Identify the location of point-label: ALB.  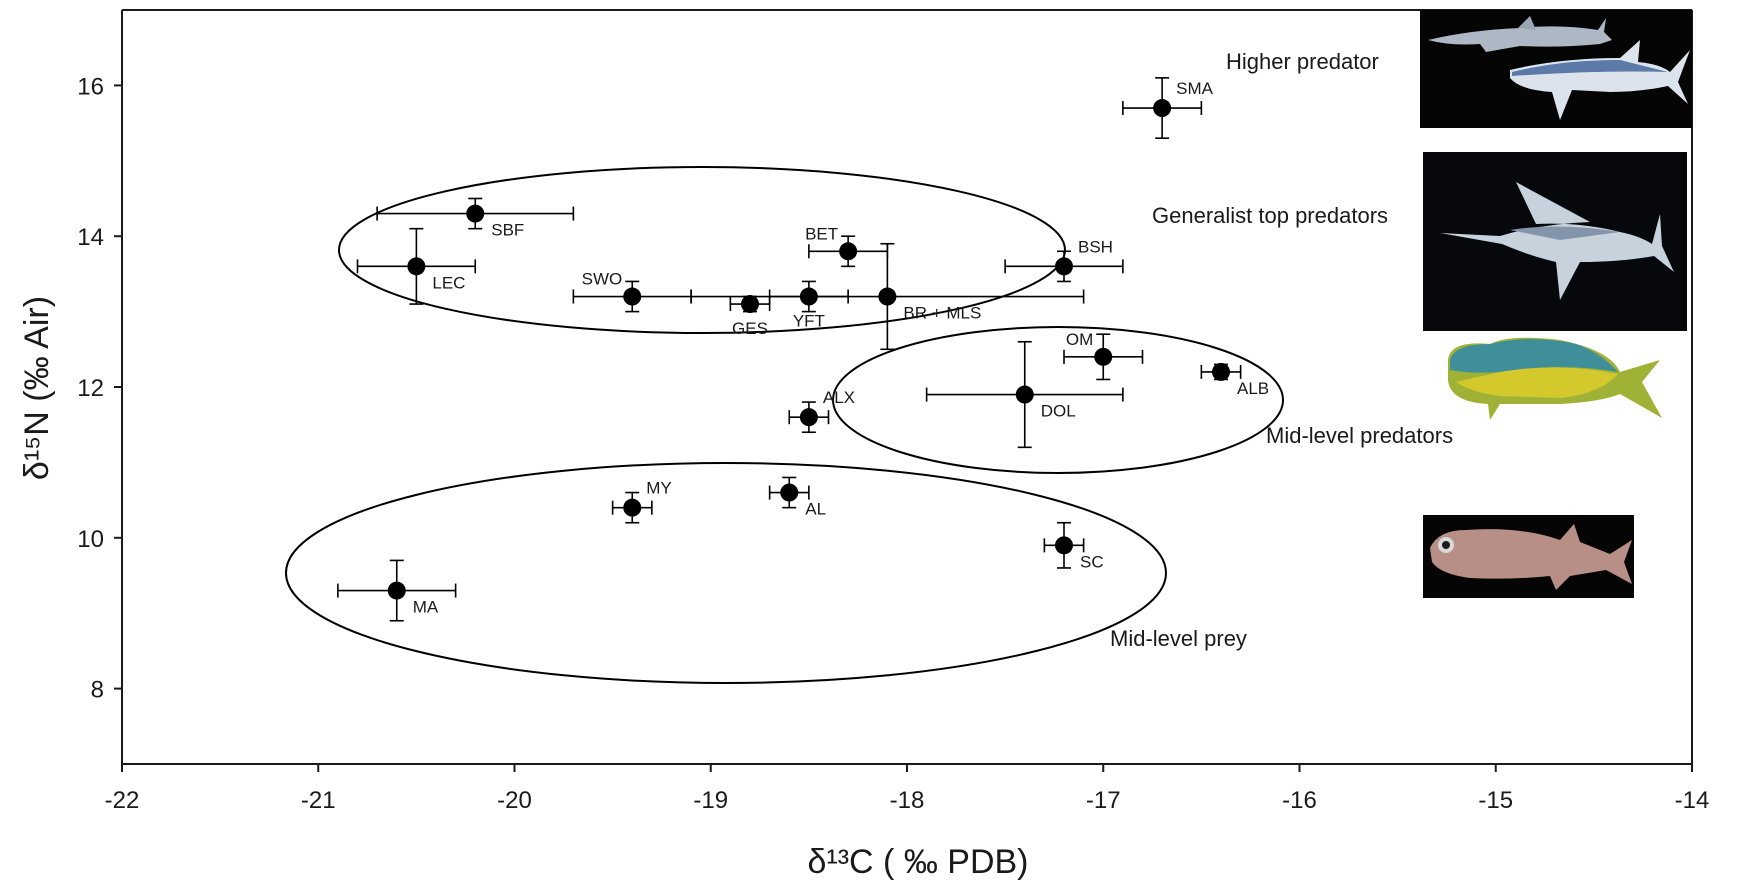
(1253, 388).